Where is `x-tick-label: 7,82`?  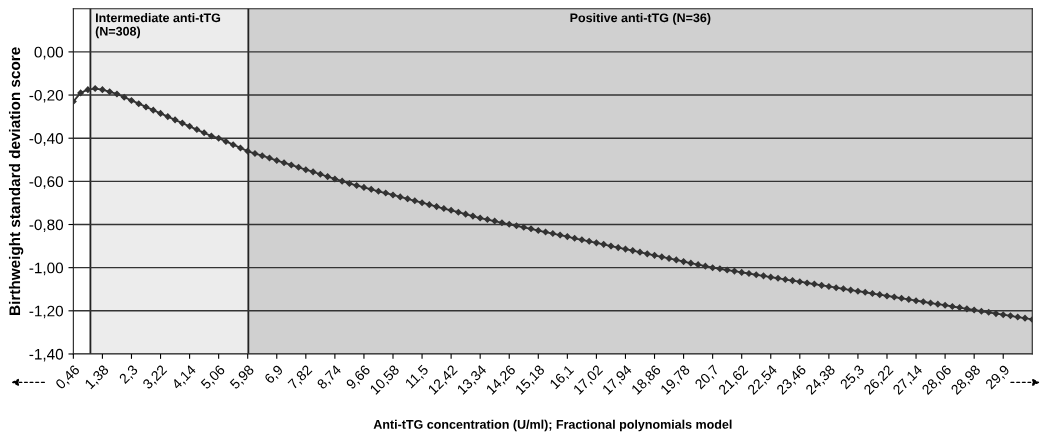
x-tick-label: 7,82 is located at coordinates (300, 377).